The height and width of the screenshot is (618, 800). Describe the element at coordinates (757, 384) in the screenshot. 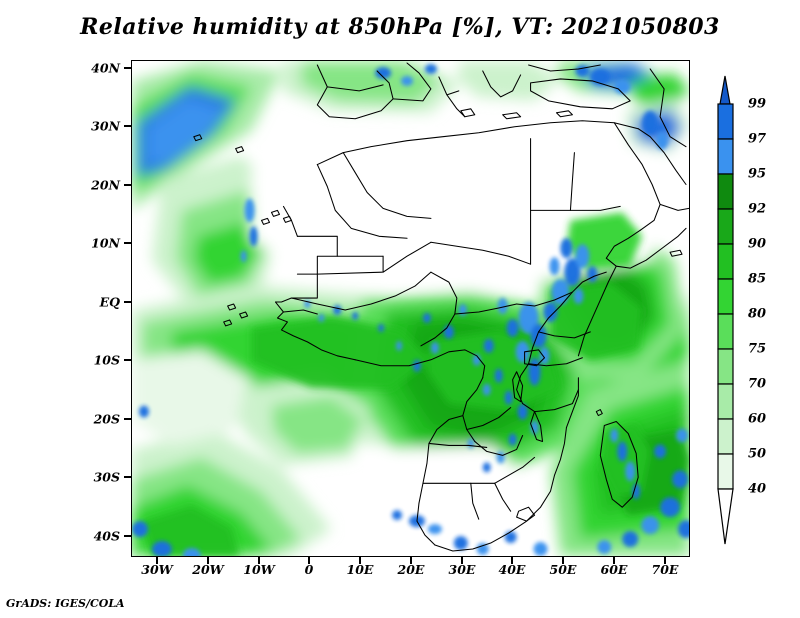

I see `colorbar-label-70: 70` at that location.